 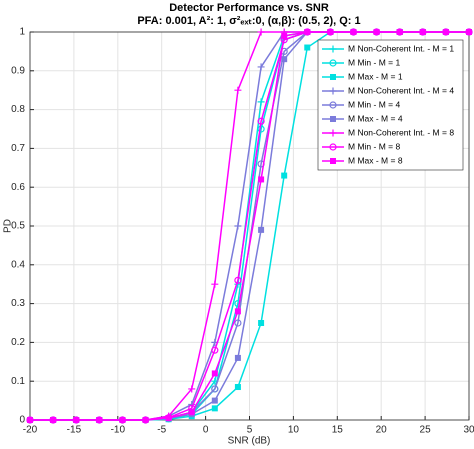 What do you see at coordinates (18, 303) in the screenshot?
I see `y-tick-label: 0.3` at bounding box center [18, 303].